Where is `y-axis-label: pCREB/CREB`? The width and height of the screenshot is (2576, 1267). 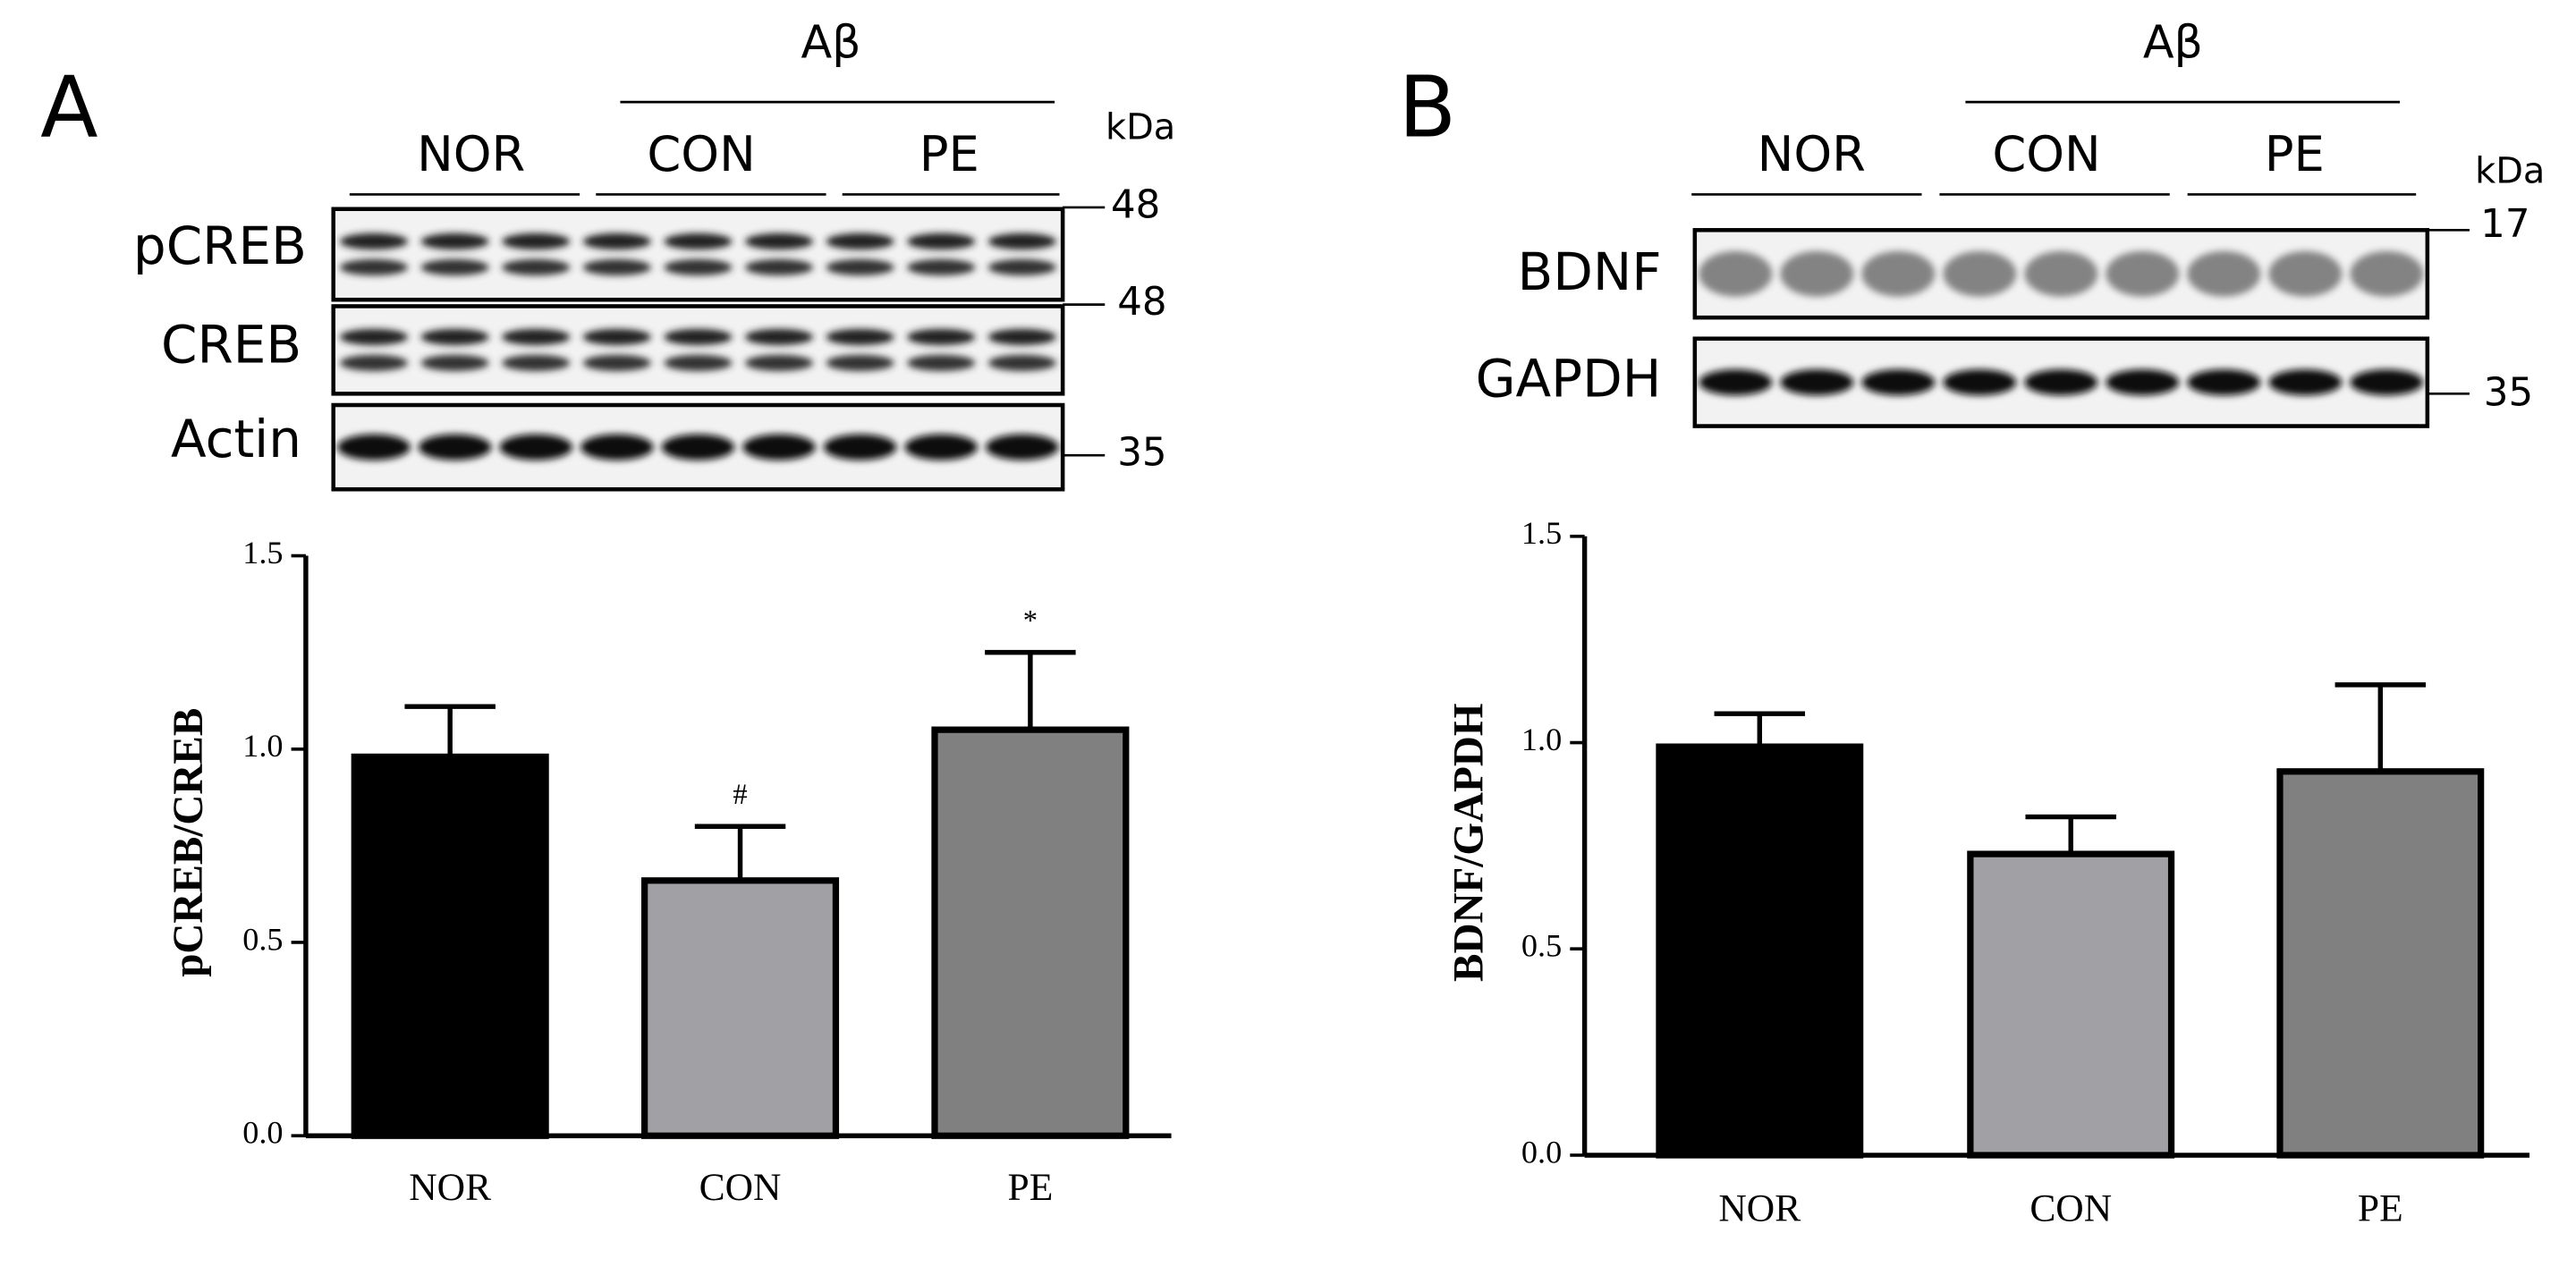 y-axis-label: pCREB/CREB is located at coordinates (188, 842).